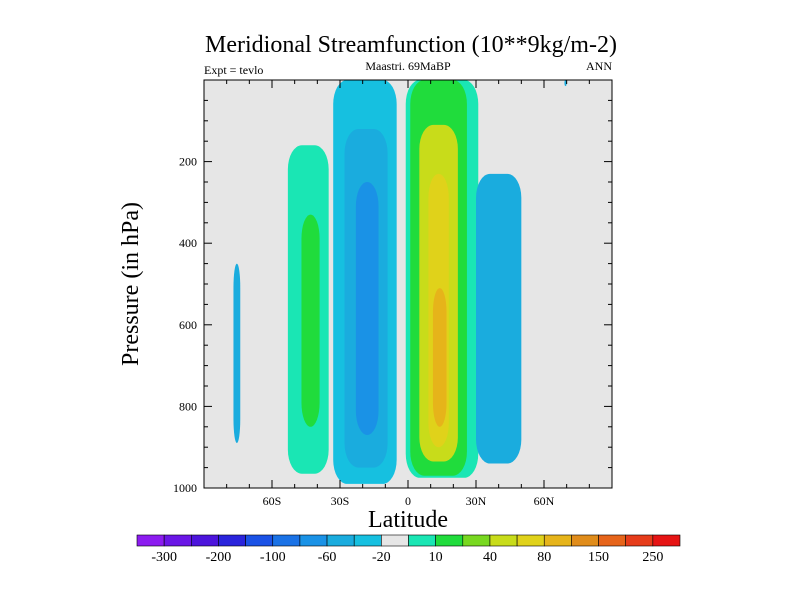  I want to click on colorbar-label: 80, so click(544, 557).